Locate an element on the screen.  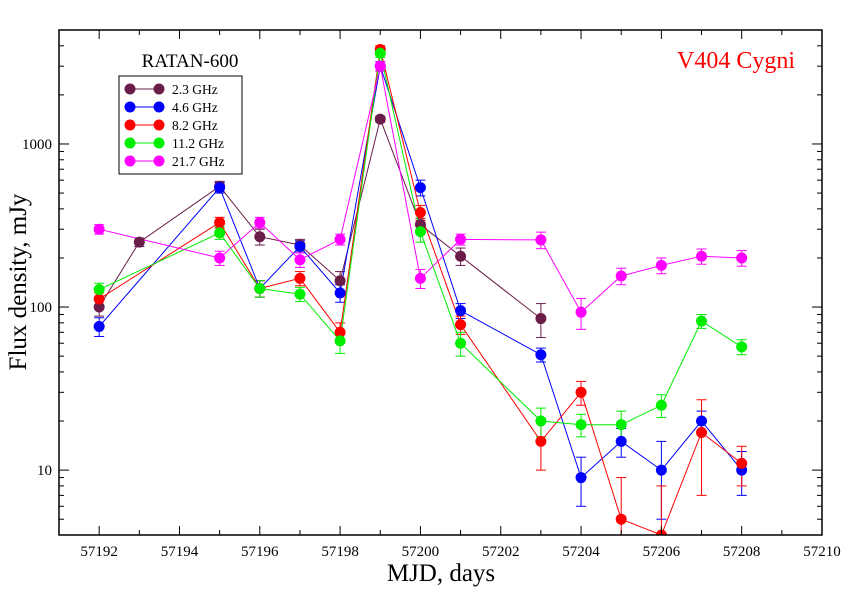
x-tick-label: 57200 is located at coordinates (421, 552).